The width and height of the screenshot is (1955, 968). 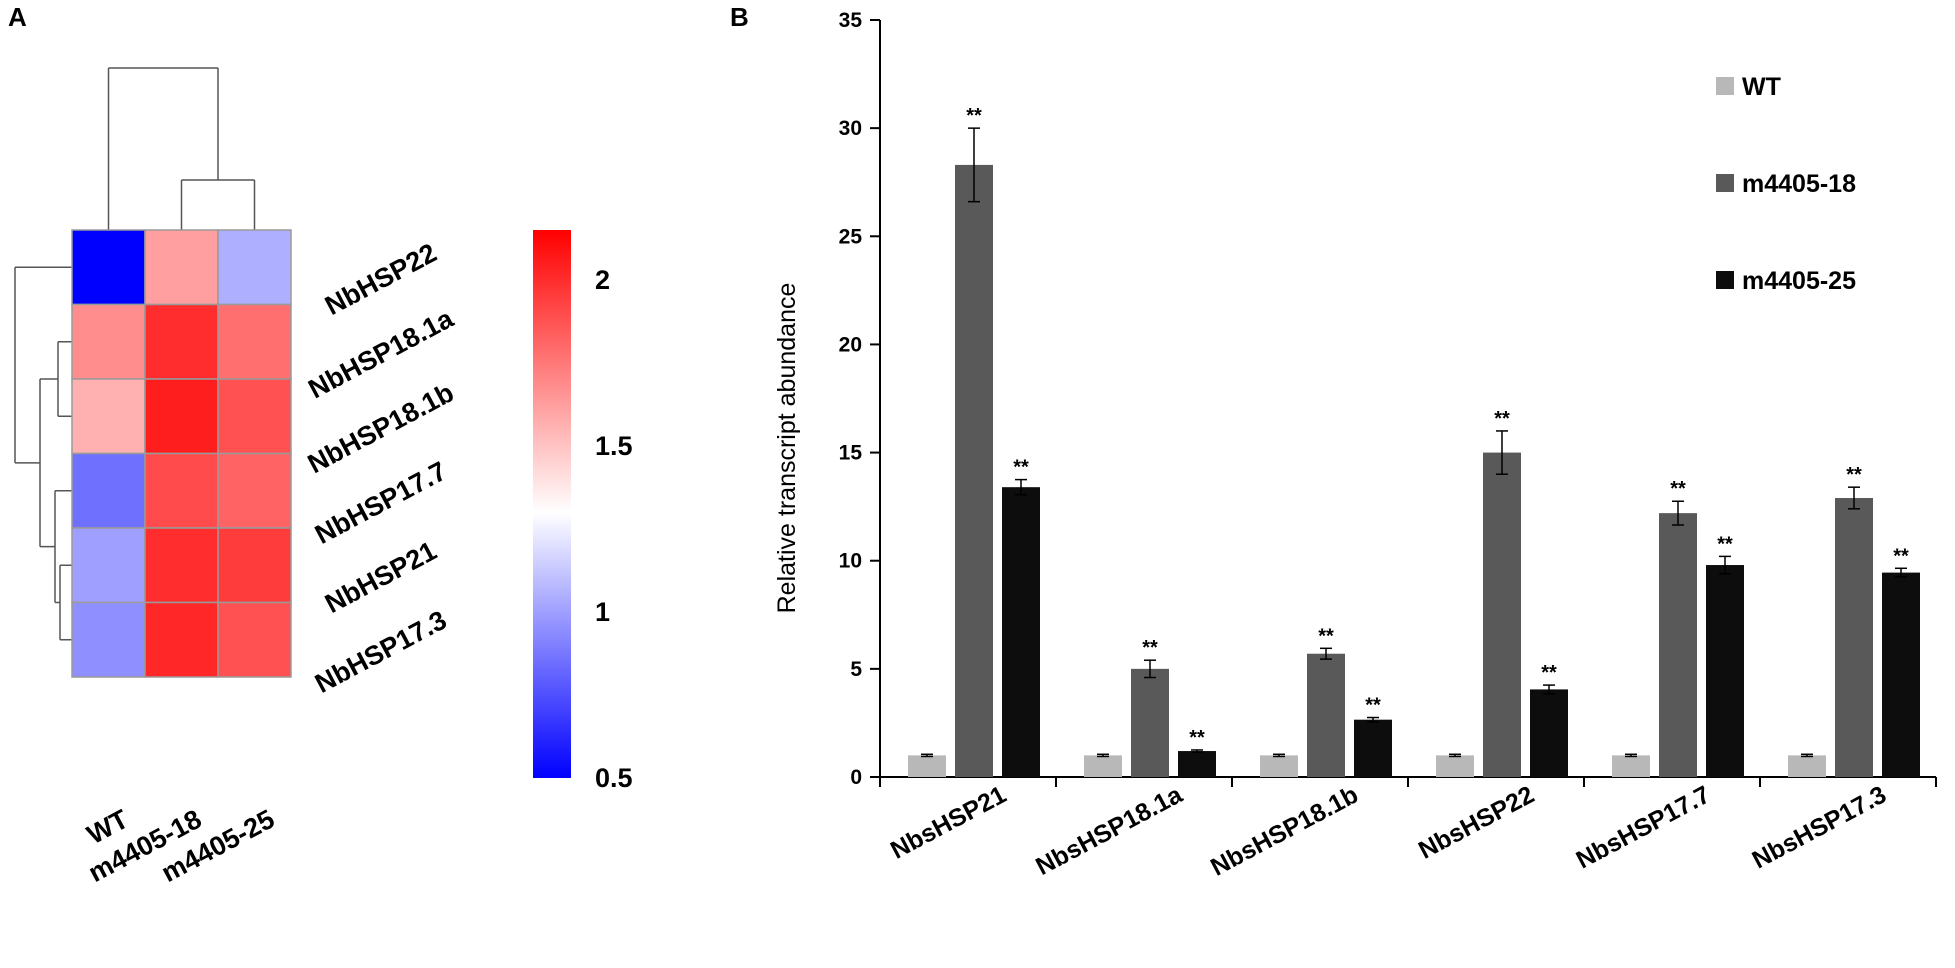 What do you see at coordinates (1476, 823) in the screenshot?
I see `category-label: NbsHSP22` at bounding box center [1476, 823].